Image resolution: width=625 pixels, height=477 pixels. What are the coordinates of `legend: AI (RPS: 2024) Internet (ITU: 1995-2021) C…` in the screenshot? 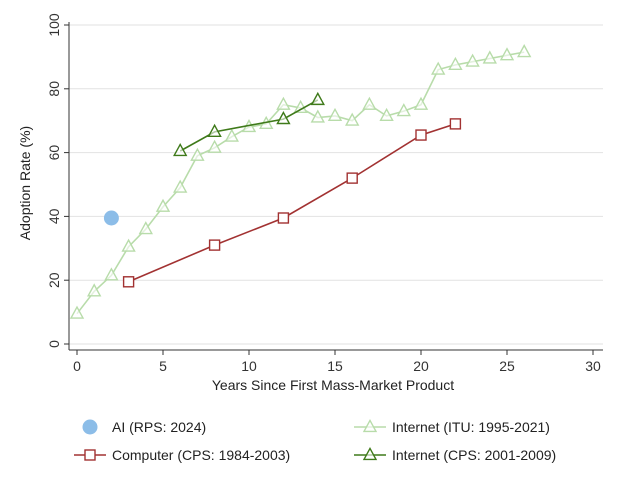 It's located at (315, 440).